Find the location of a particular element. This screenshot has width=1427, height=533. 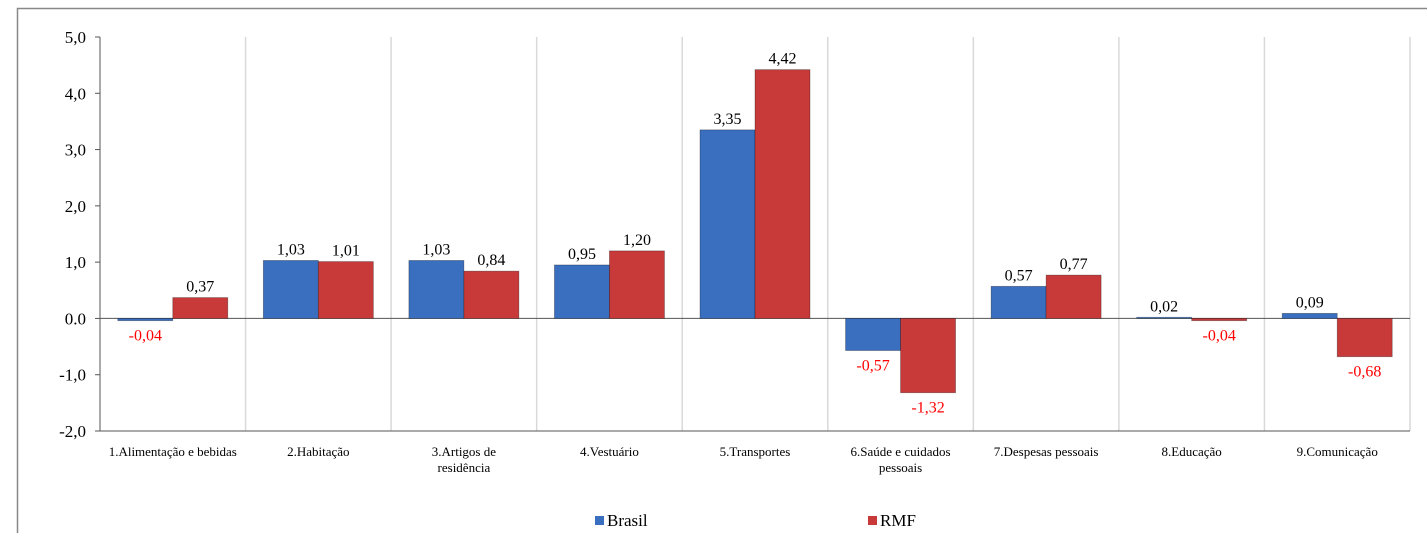

y-tick-label: 5,0 is located at coordinates (75, 37).